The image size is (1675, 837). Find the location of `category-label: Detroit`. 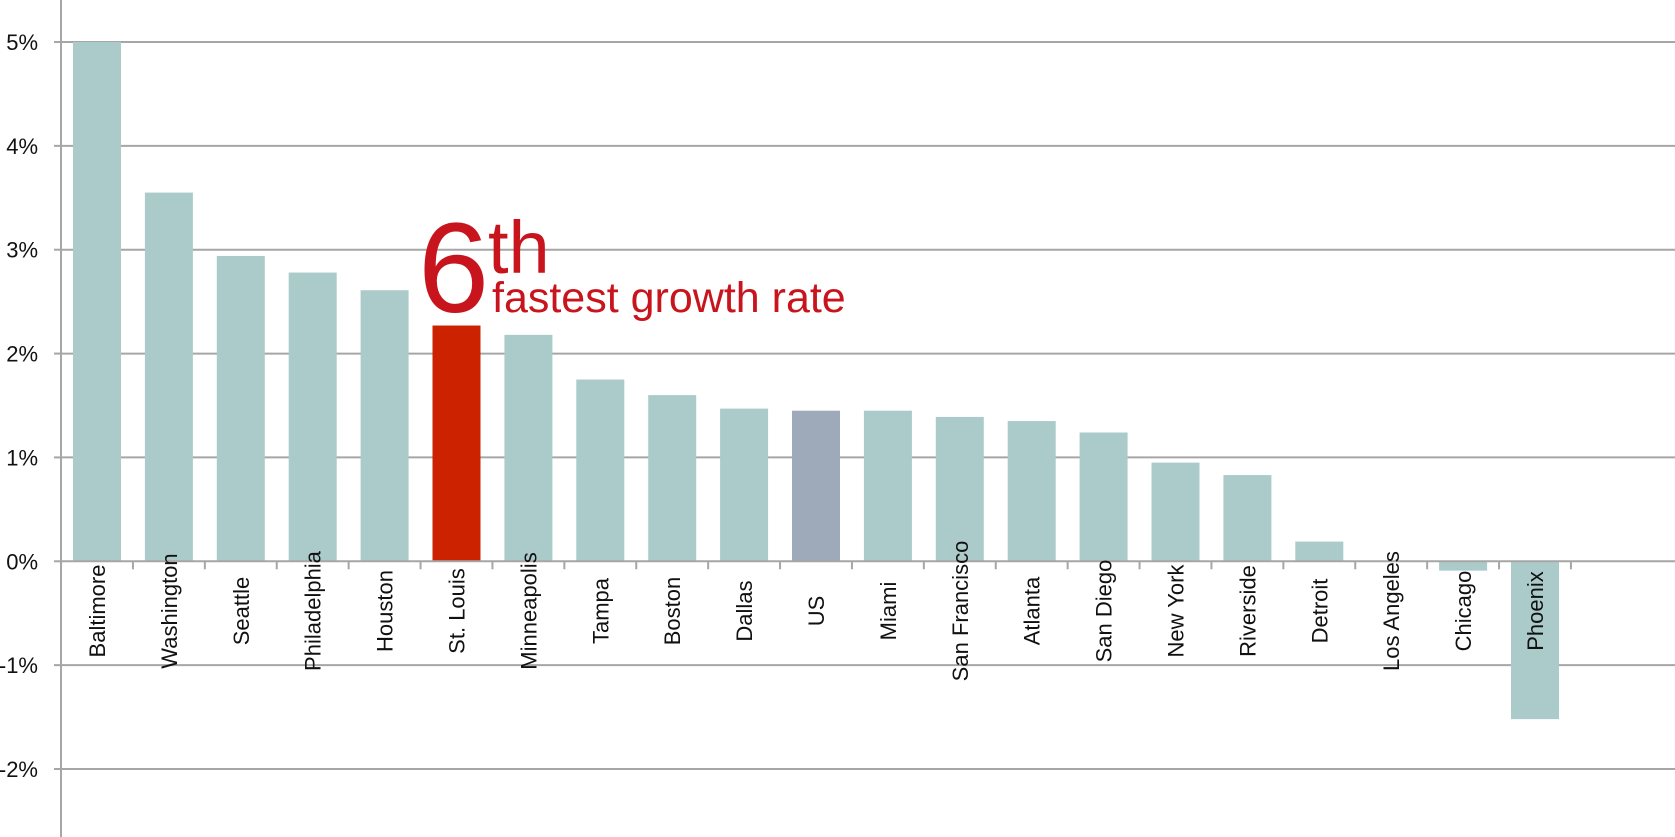

category-label: Detroit is located at coordinates (1319, 611).